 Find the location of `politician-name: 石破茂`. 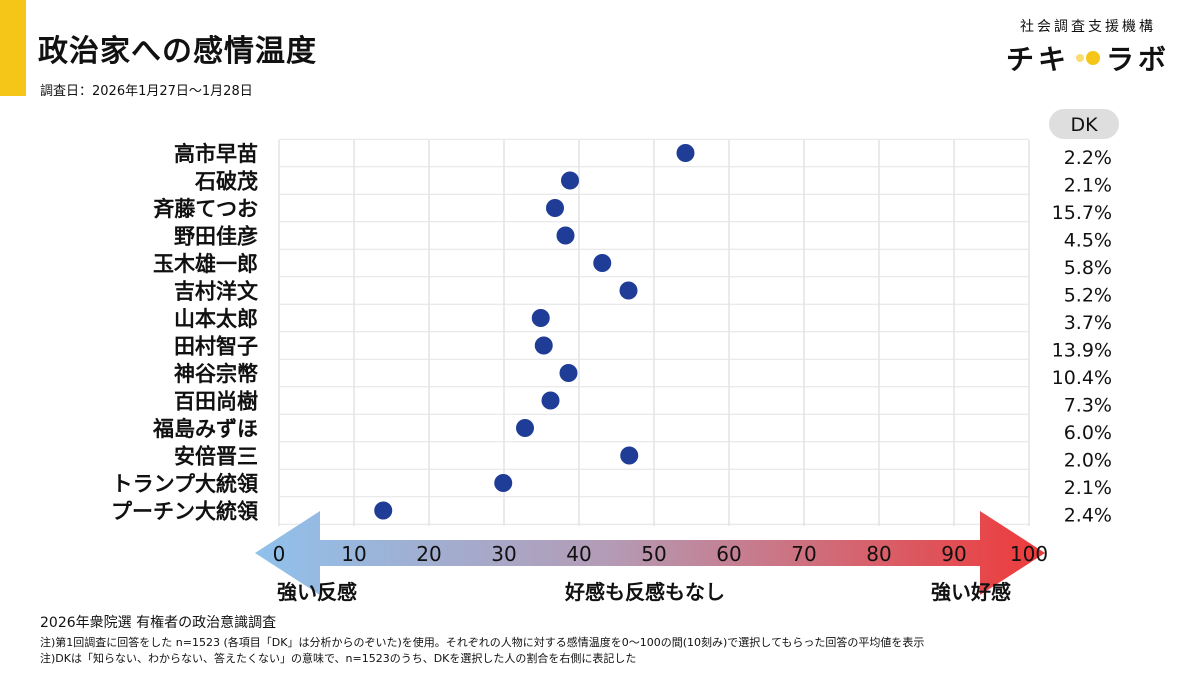

politician-name: 石破茂 is located at coordinates (226, 182).